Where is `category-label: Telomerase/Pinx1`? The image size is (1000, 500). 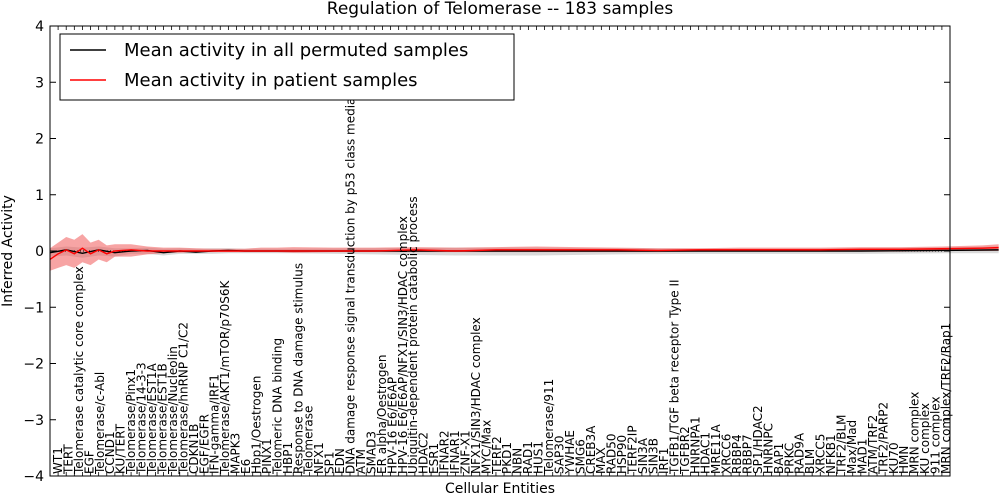
category-label: Telomerase/Pinx1 is located at coordinates (131, 422).